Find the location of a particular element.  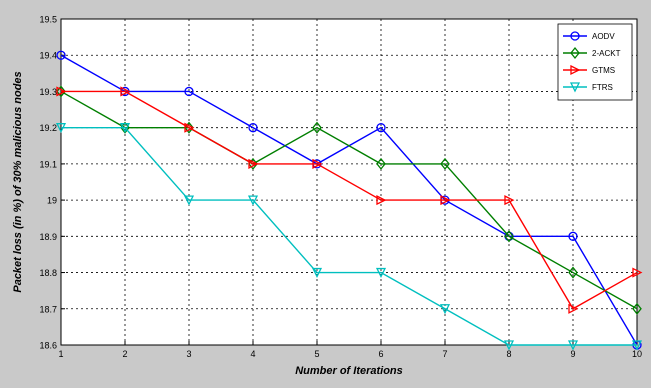

x-tick-label: 2 is located at coordinates (124, 354).